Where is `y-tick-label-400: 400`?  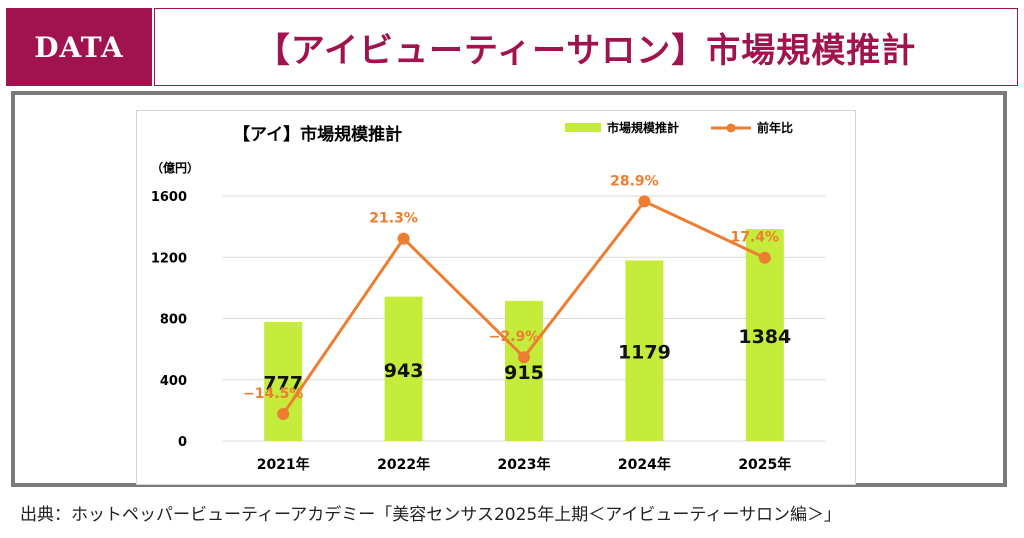 y-tick-label-400: 400 is located at coordinates (173, 381).